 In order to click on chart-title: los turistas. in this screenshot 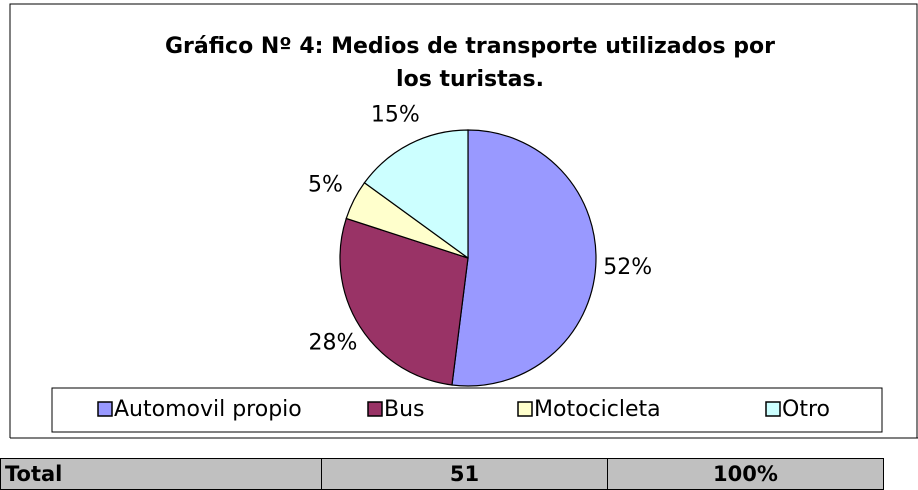, I will do `click(470, 79)`.